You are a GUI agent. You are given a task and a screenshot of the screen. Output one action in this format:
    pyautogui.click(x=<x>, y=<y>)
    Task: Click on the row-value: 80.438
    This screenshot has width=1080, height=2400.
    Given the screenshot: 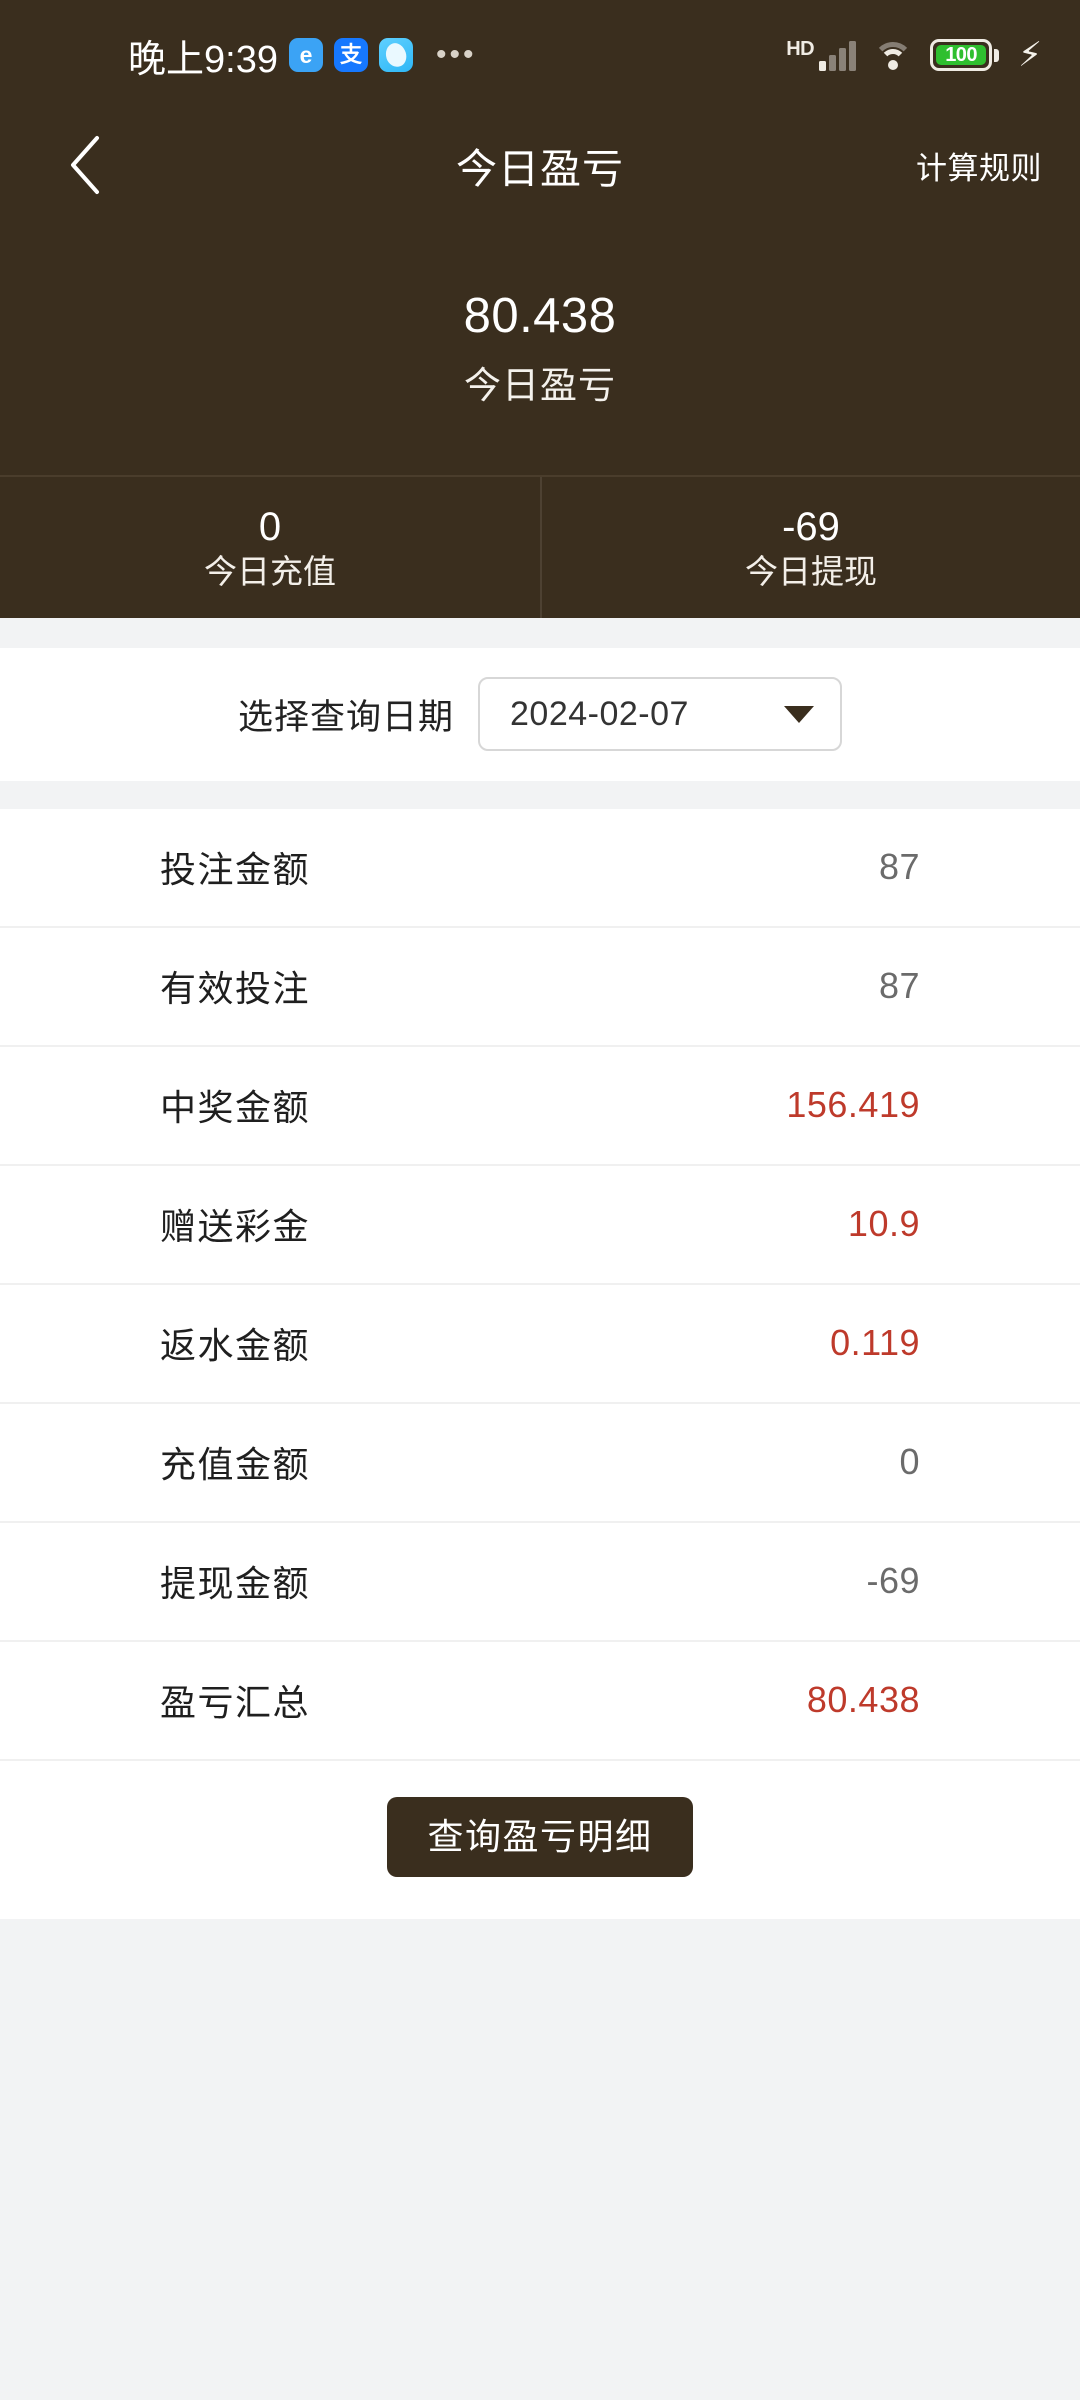 What is the action you would take?
    pyautogui.click(x=863, y=1700)
    